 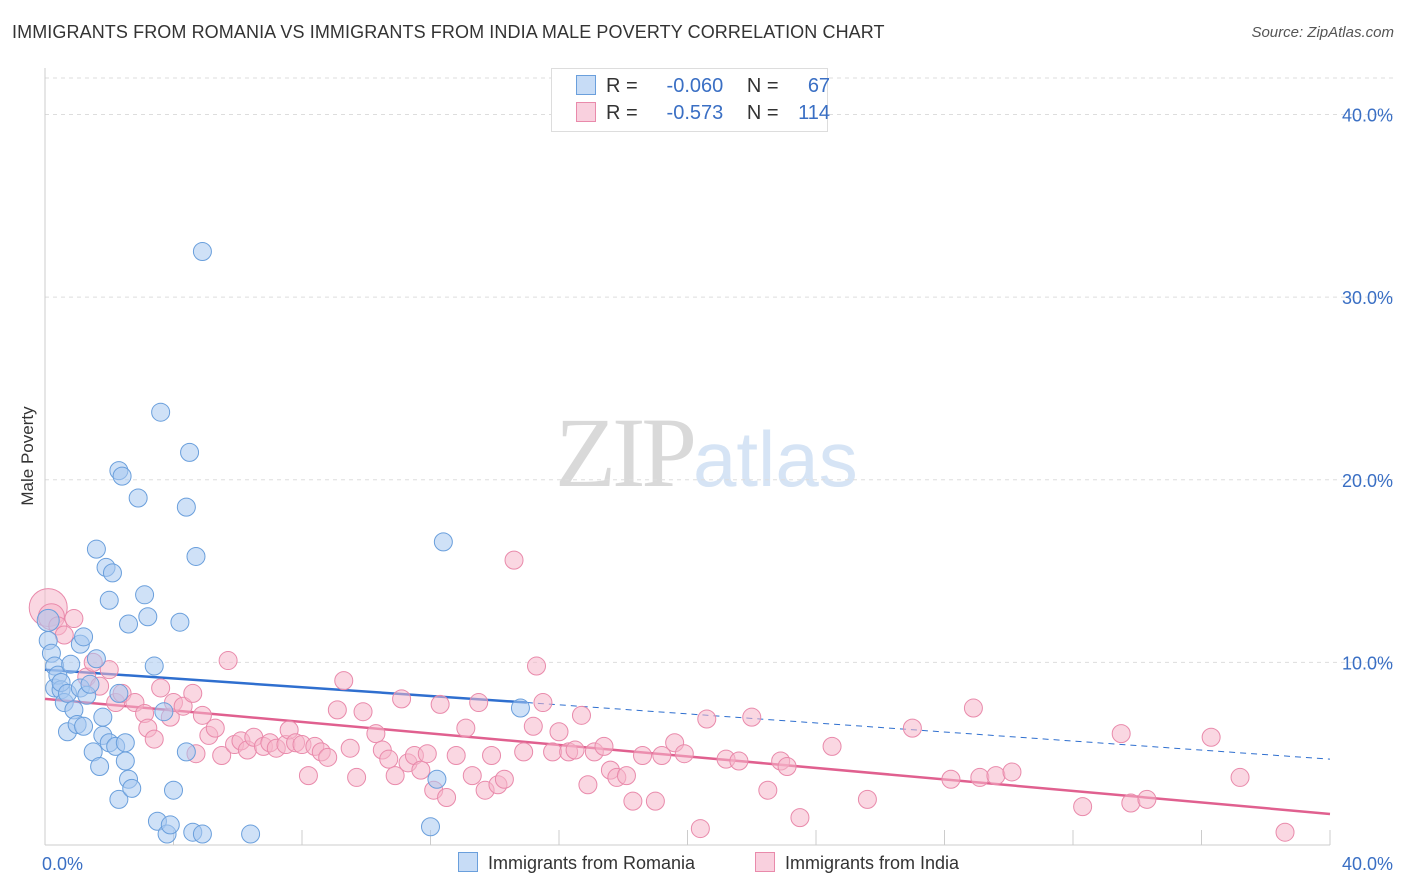 I want to click on romania-swatch, so click(x=586, y=85).